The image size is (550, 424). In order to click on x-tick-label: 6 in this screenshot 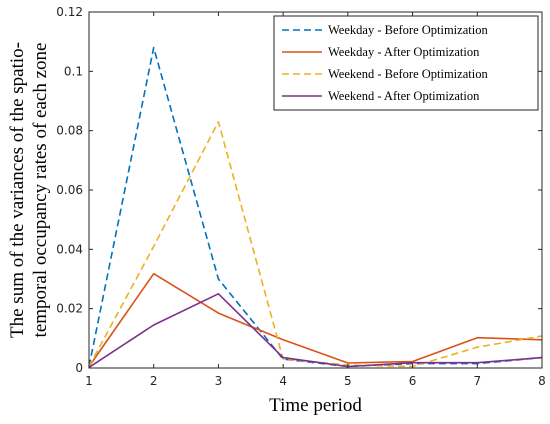, I will do `click(413, 381)`.